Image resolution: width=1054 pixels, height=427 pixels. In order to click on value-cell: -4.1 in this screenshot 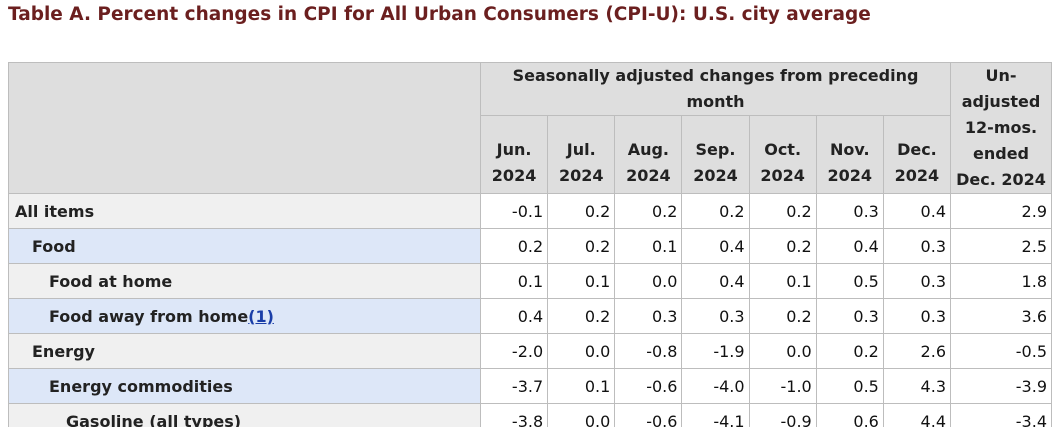, I will do `click(715, 415)`.